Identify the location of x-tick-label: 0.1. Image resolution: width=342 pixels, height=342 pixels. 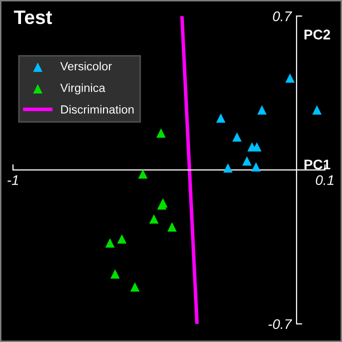
(325, 180).